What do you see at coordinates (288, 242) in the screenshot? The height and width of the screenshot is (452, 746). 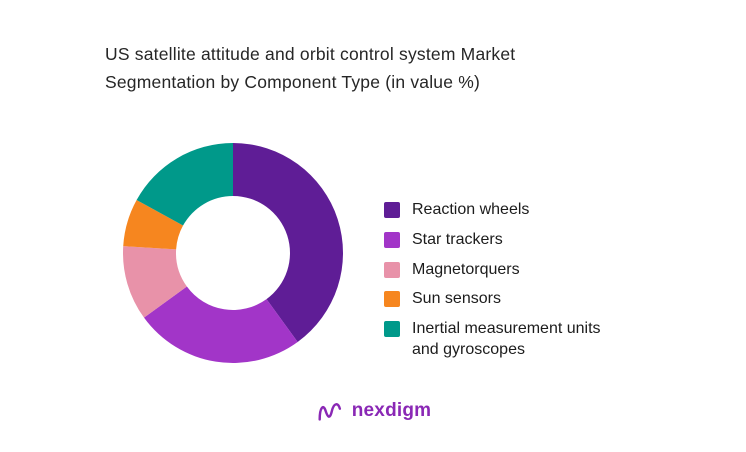 I see `pie-slice-reaction-wheels` at bounding box center [288, 242].